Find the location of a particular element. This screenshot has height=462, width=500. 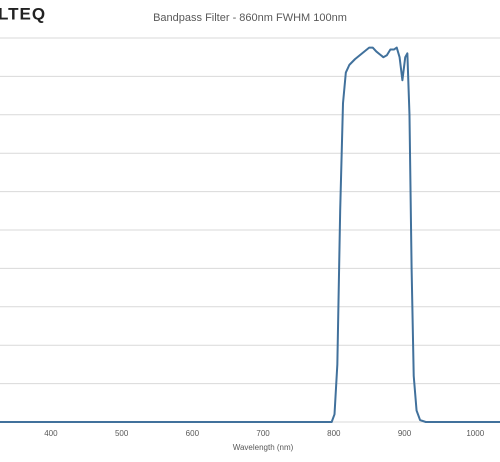

chart-title: Bandpass Filter - 860nm FWHM 100nm is located at coordinates (250, 18).